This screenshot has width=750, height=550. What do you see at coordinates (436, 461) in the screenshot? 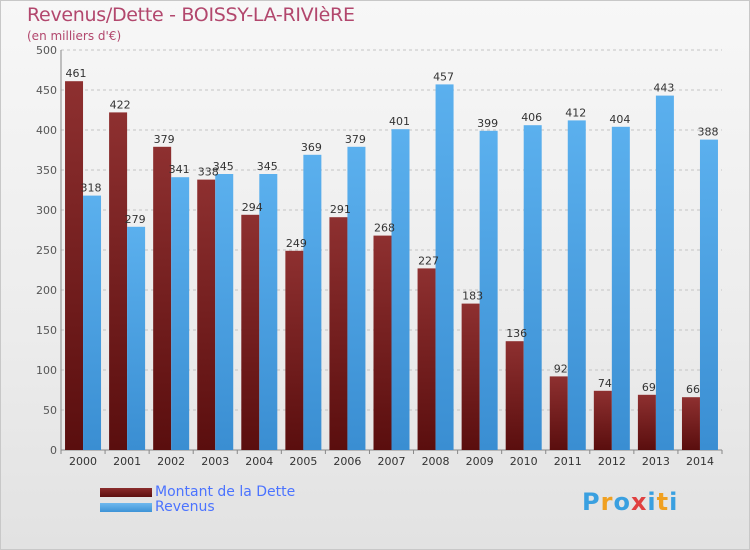
I see `x-tick-label: 2008` at bounding box center [436, 461].